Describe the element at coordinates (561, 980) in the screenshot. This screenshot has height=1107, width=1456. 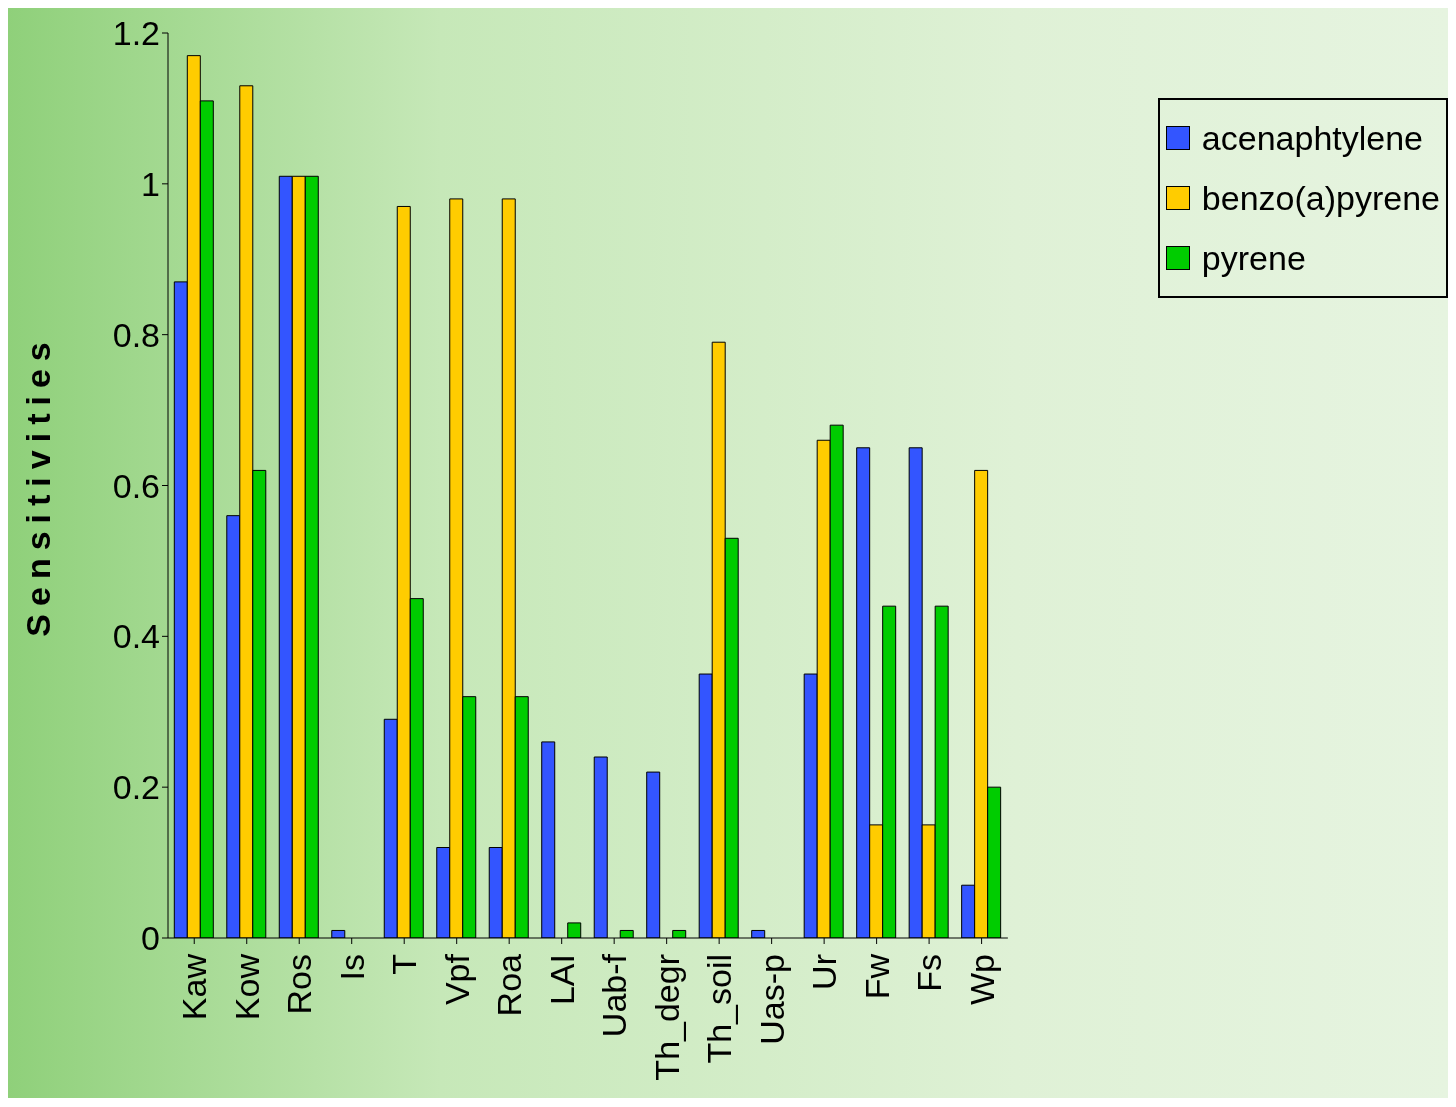
I see `x-tick-label: LAI` at that location.